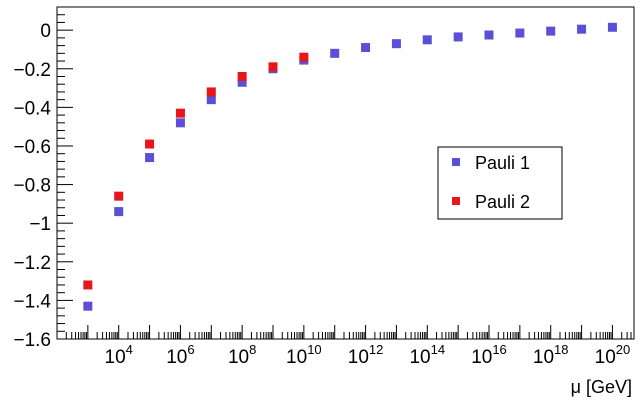 This screenshot has height=405, width=643. What do you see at coordinates (32, 263) in the screenshot?
I see `y-tick-label: −1.2` at bounding box center [32, 263].